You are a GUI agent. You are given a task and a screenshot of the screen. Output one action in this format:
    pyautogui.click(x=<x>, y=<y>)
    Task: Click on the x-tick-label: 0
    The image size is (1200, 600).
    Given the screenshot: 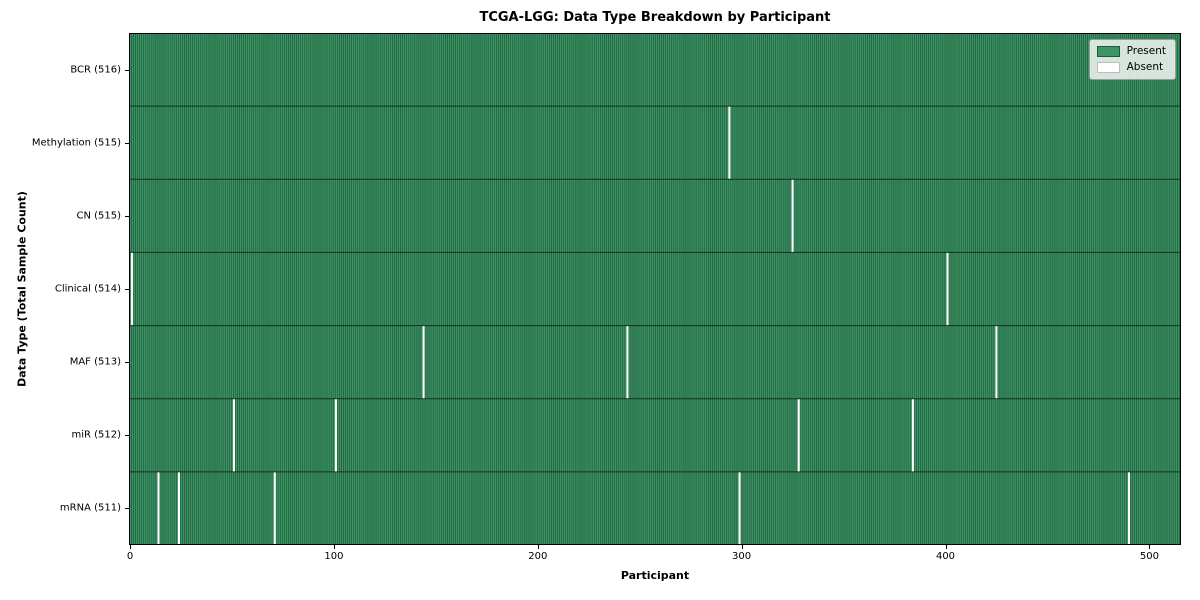 What is the action you would take?
    pyautogui.click(x=130, y=556)
    